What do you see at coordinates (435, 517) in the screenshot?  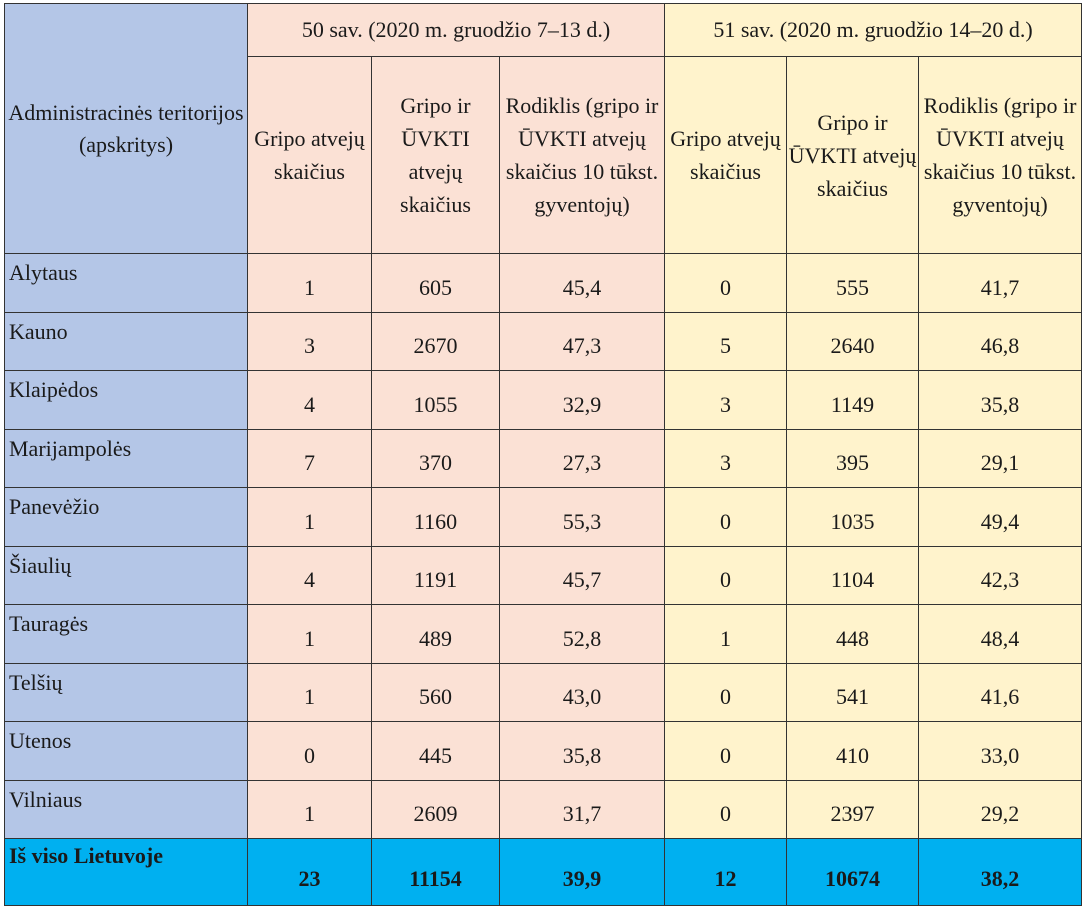 I see `cell: 1160` at bounding box center [435, 517].